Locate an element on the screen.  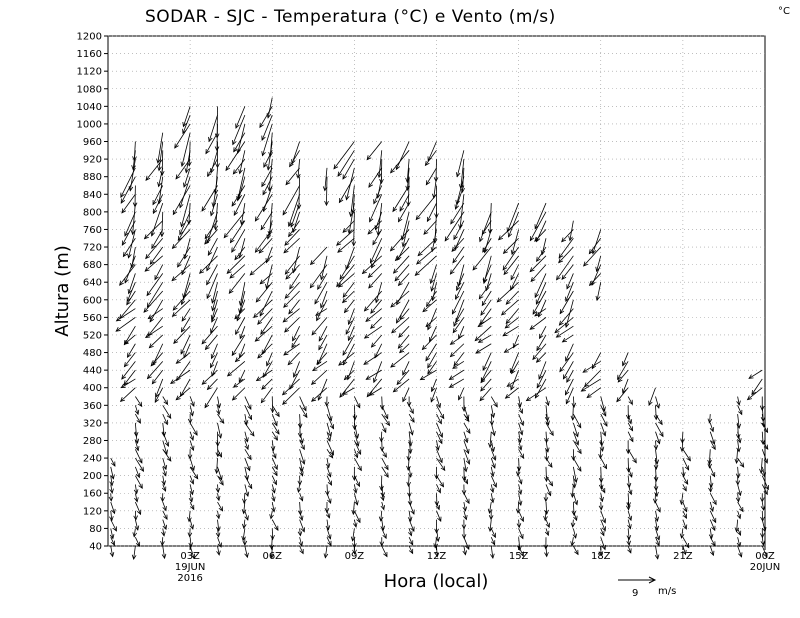
reference-speed-label: 9 is located at coordinates (635, 593).